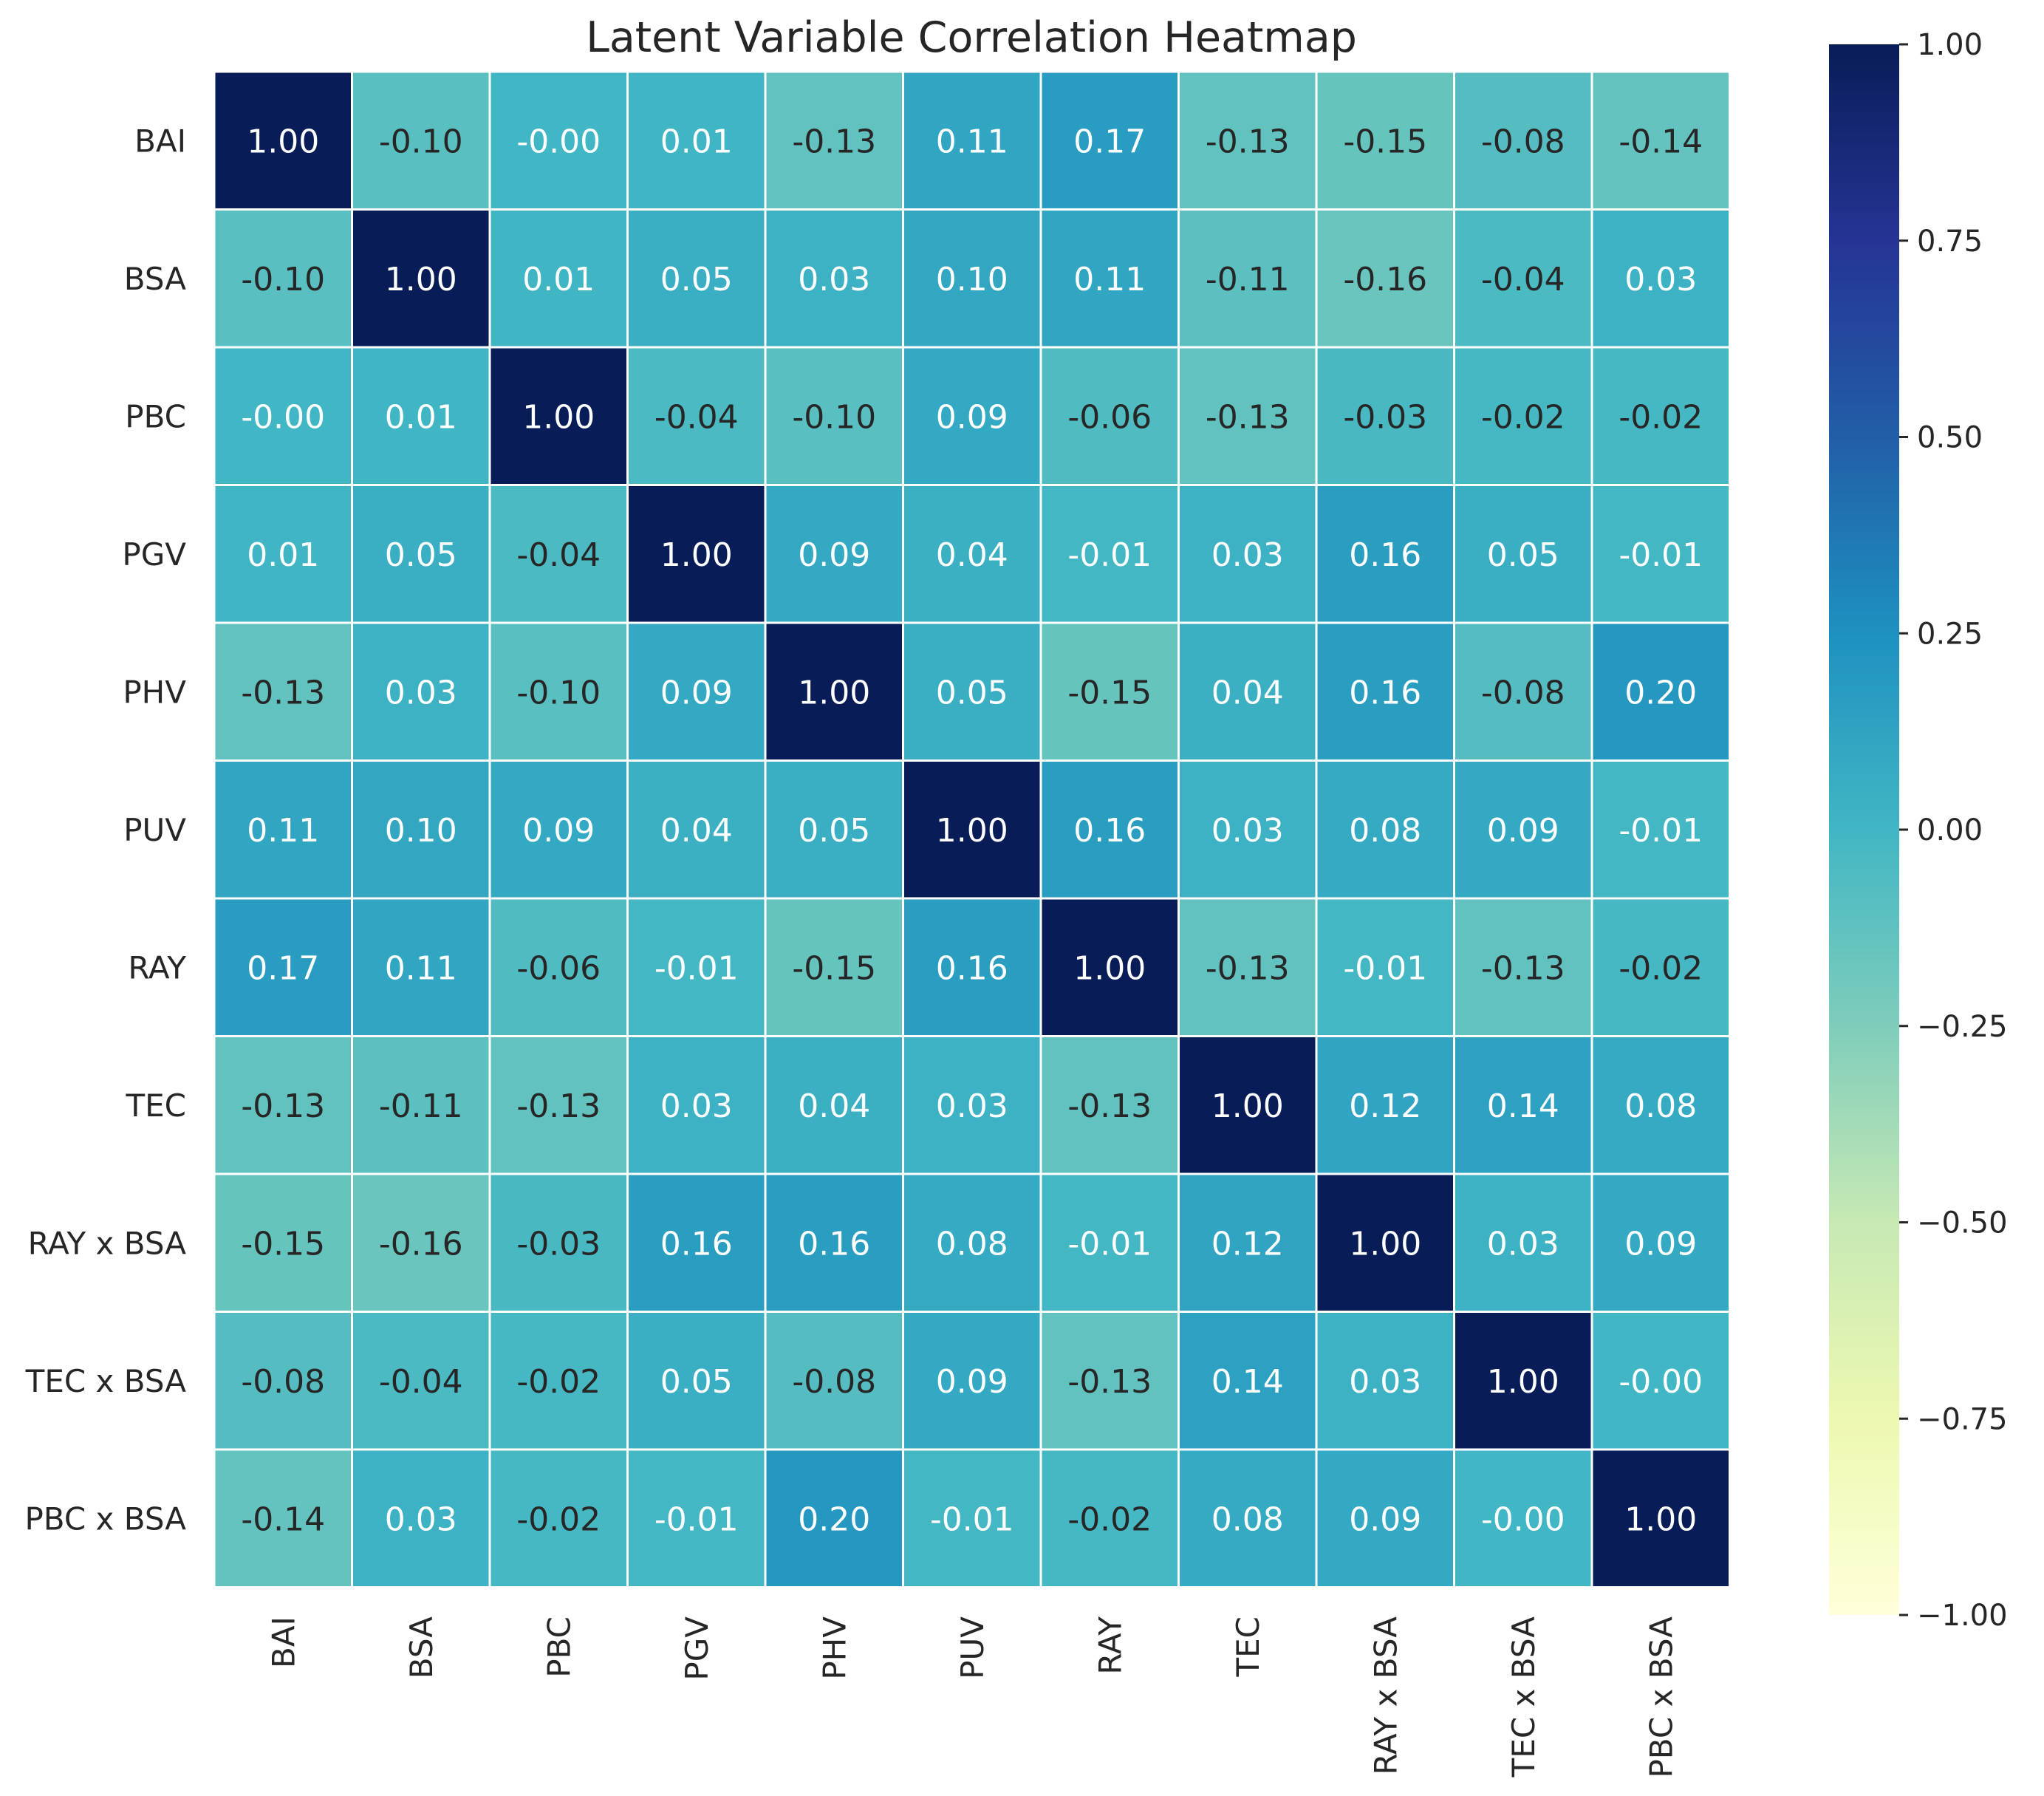 Image resolution: width=2044 pixels, height=1796 pixels. Describe the element at coordinates (1962, 1616) in the screenshot. I see `colorbar-tick-label: −1.00` at that location.